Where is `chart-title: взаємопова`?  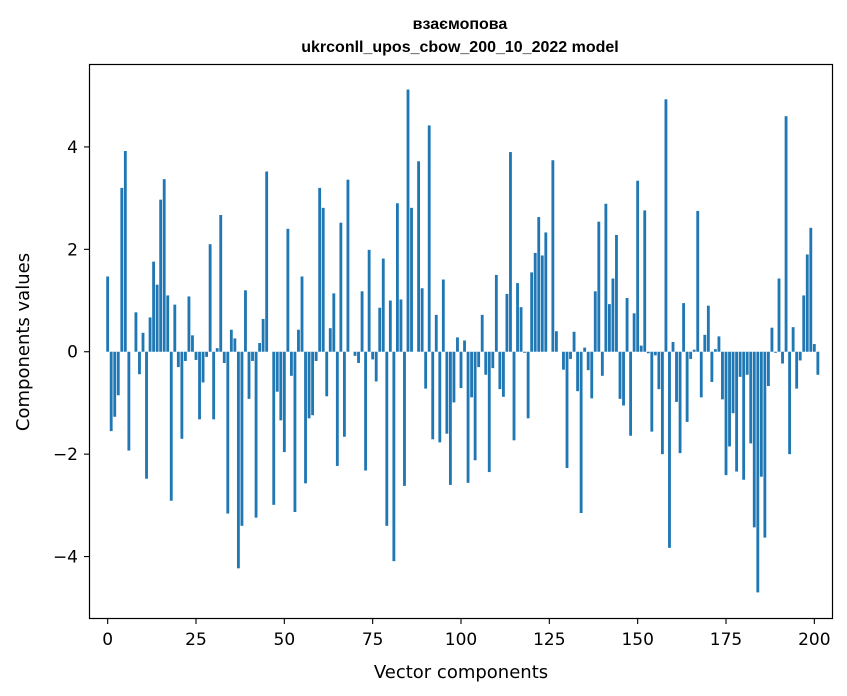 chart-title: взаємопова is located at coordinates (460, 24).